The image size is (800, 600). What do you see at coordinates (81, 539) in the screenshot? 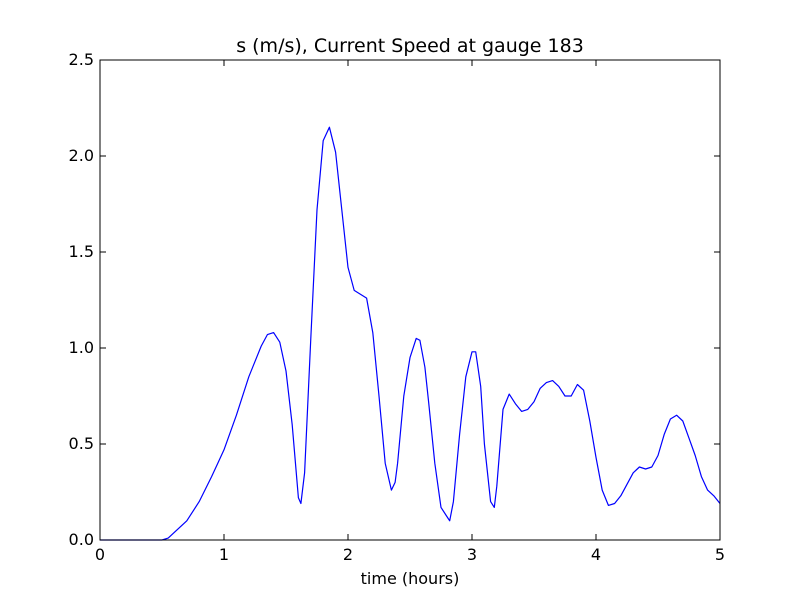
I see `y-tick-label: 0.0` at bounding box center [81, 539].